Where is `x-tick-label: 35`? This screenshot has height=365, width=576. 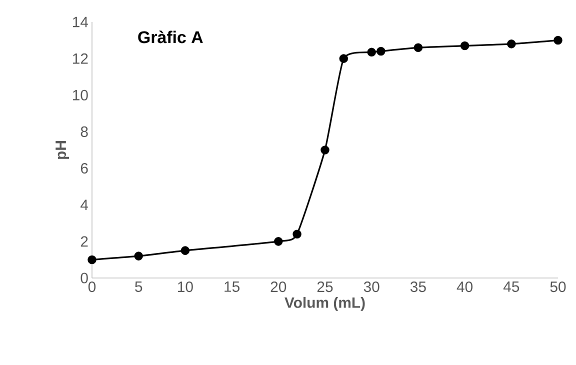
x-tick-label: 35 is located at coordinates (418, 287).